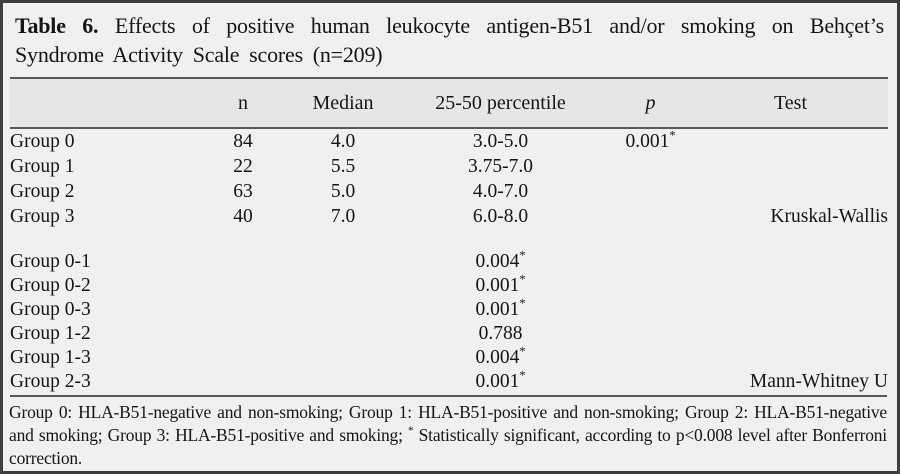 The width and height of the screenshot is (900, 474). What do you see at coordinates (42, 191) in the screenshot?
I see `row-label: Group 2` at bounding box center [42, 191].